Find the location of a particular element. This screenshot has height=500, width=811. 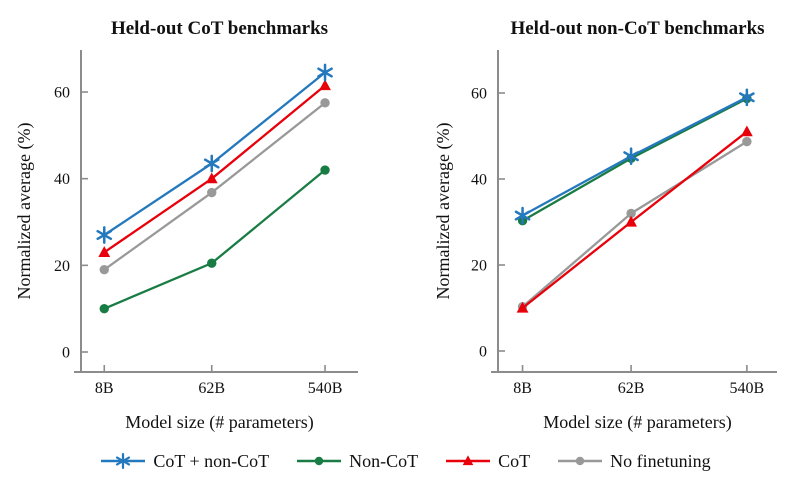

legend-label: Non-CoT is located at coordinates (384, 460).